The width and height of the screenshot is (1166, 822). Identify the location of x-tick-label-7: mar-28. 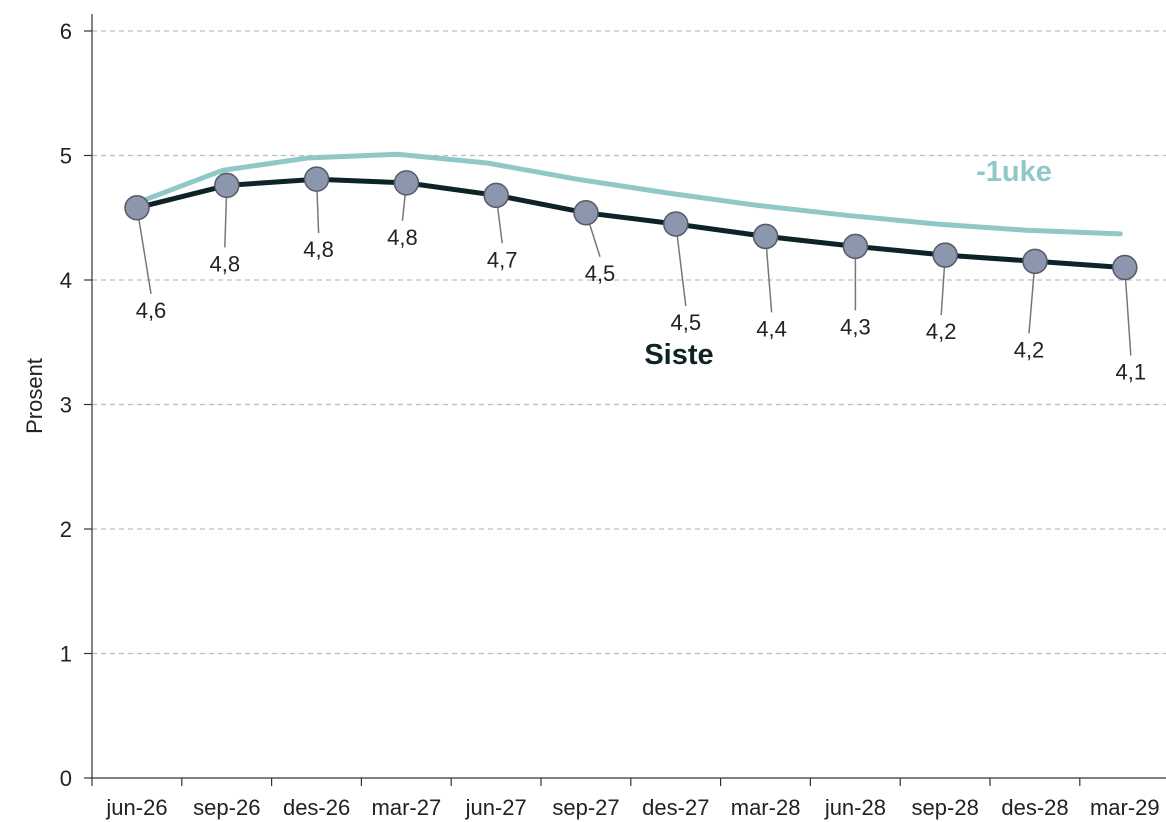
(766, 807).